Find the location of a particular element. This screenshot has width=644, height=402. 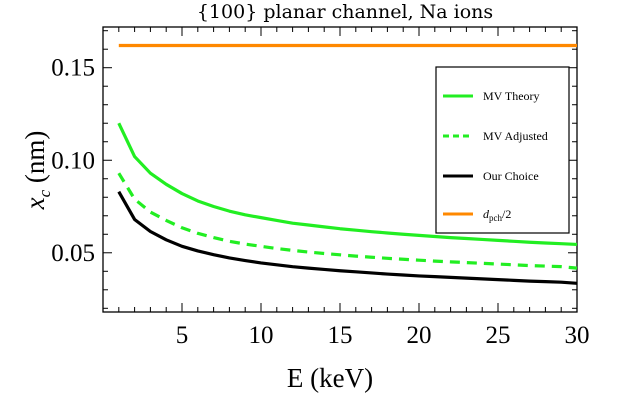

legend-label-dpch-main: d is located at coordinates (486, 214).